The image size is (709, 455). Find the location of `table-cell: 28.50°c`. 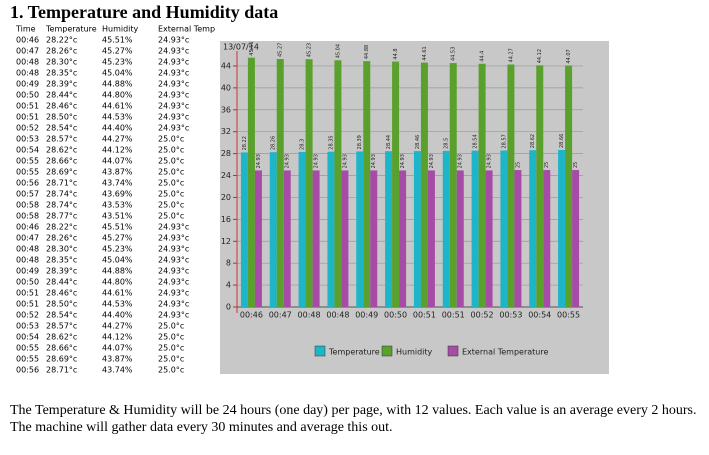

table-cell: 28.50°c is located at coordinates (61, 304).